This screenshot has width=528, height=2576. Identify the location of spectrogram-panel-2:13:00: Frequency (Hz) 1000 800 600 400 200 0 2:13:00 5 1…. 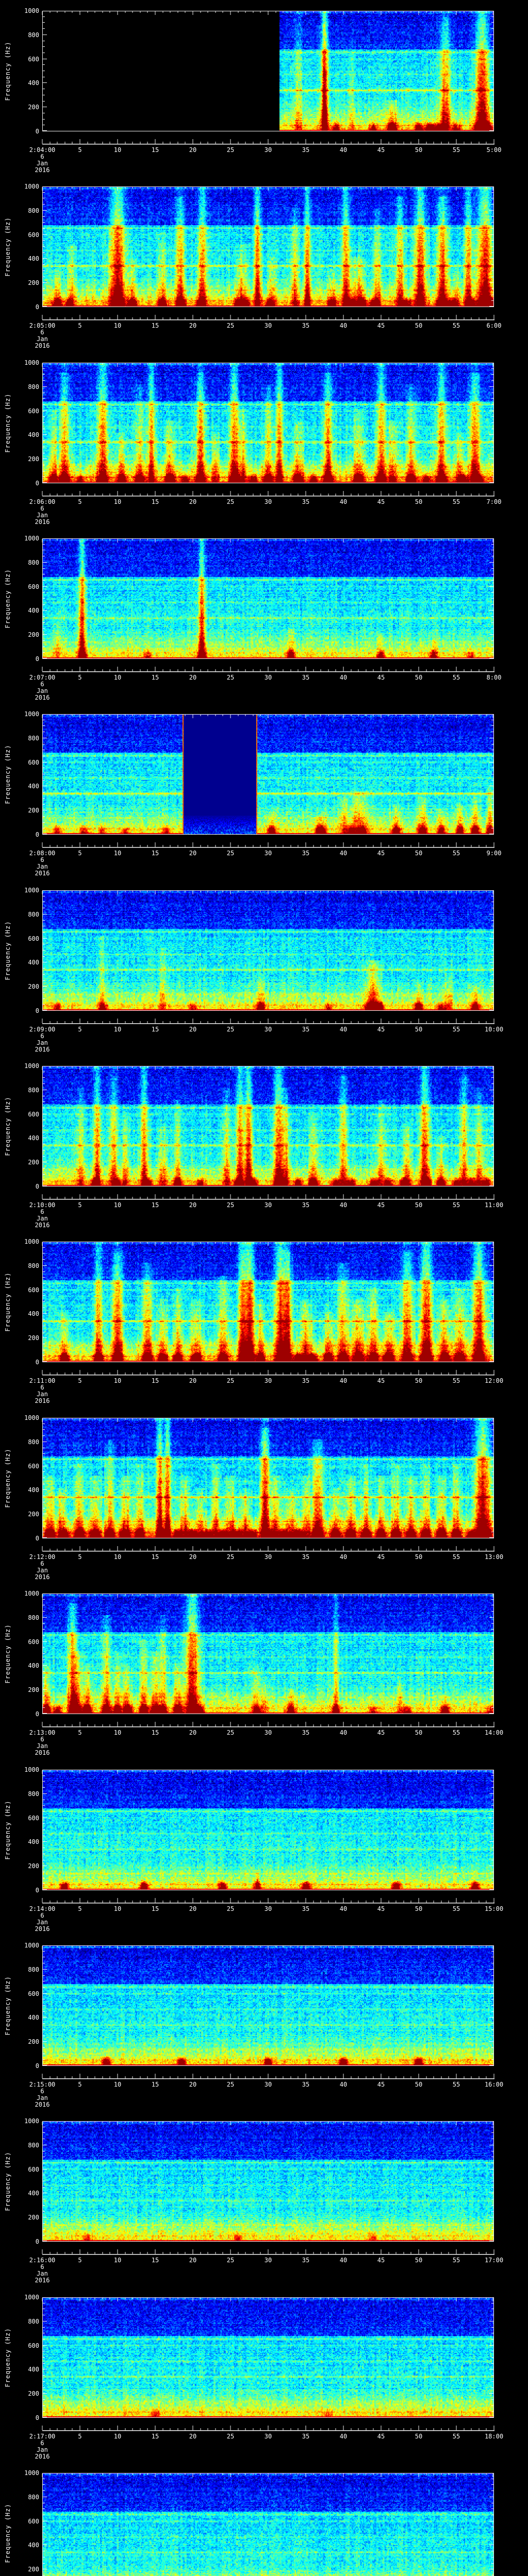
(264, 1670).